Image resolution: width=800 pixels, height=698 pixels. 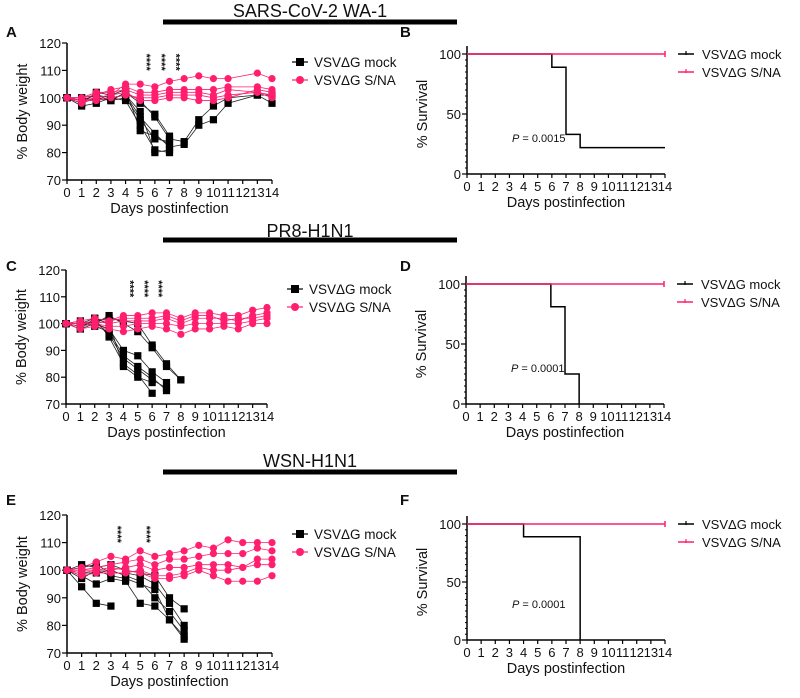 What do you see at coordinates (53, 350) in the screenshot?
I see `y-tick-label: 90` at bounding box center [53, 350].